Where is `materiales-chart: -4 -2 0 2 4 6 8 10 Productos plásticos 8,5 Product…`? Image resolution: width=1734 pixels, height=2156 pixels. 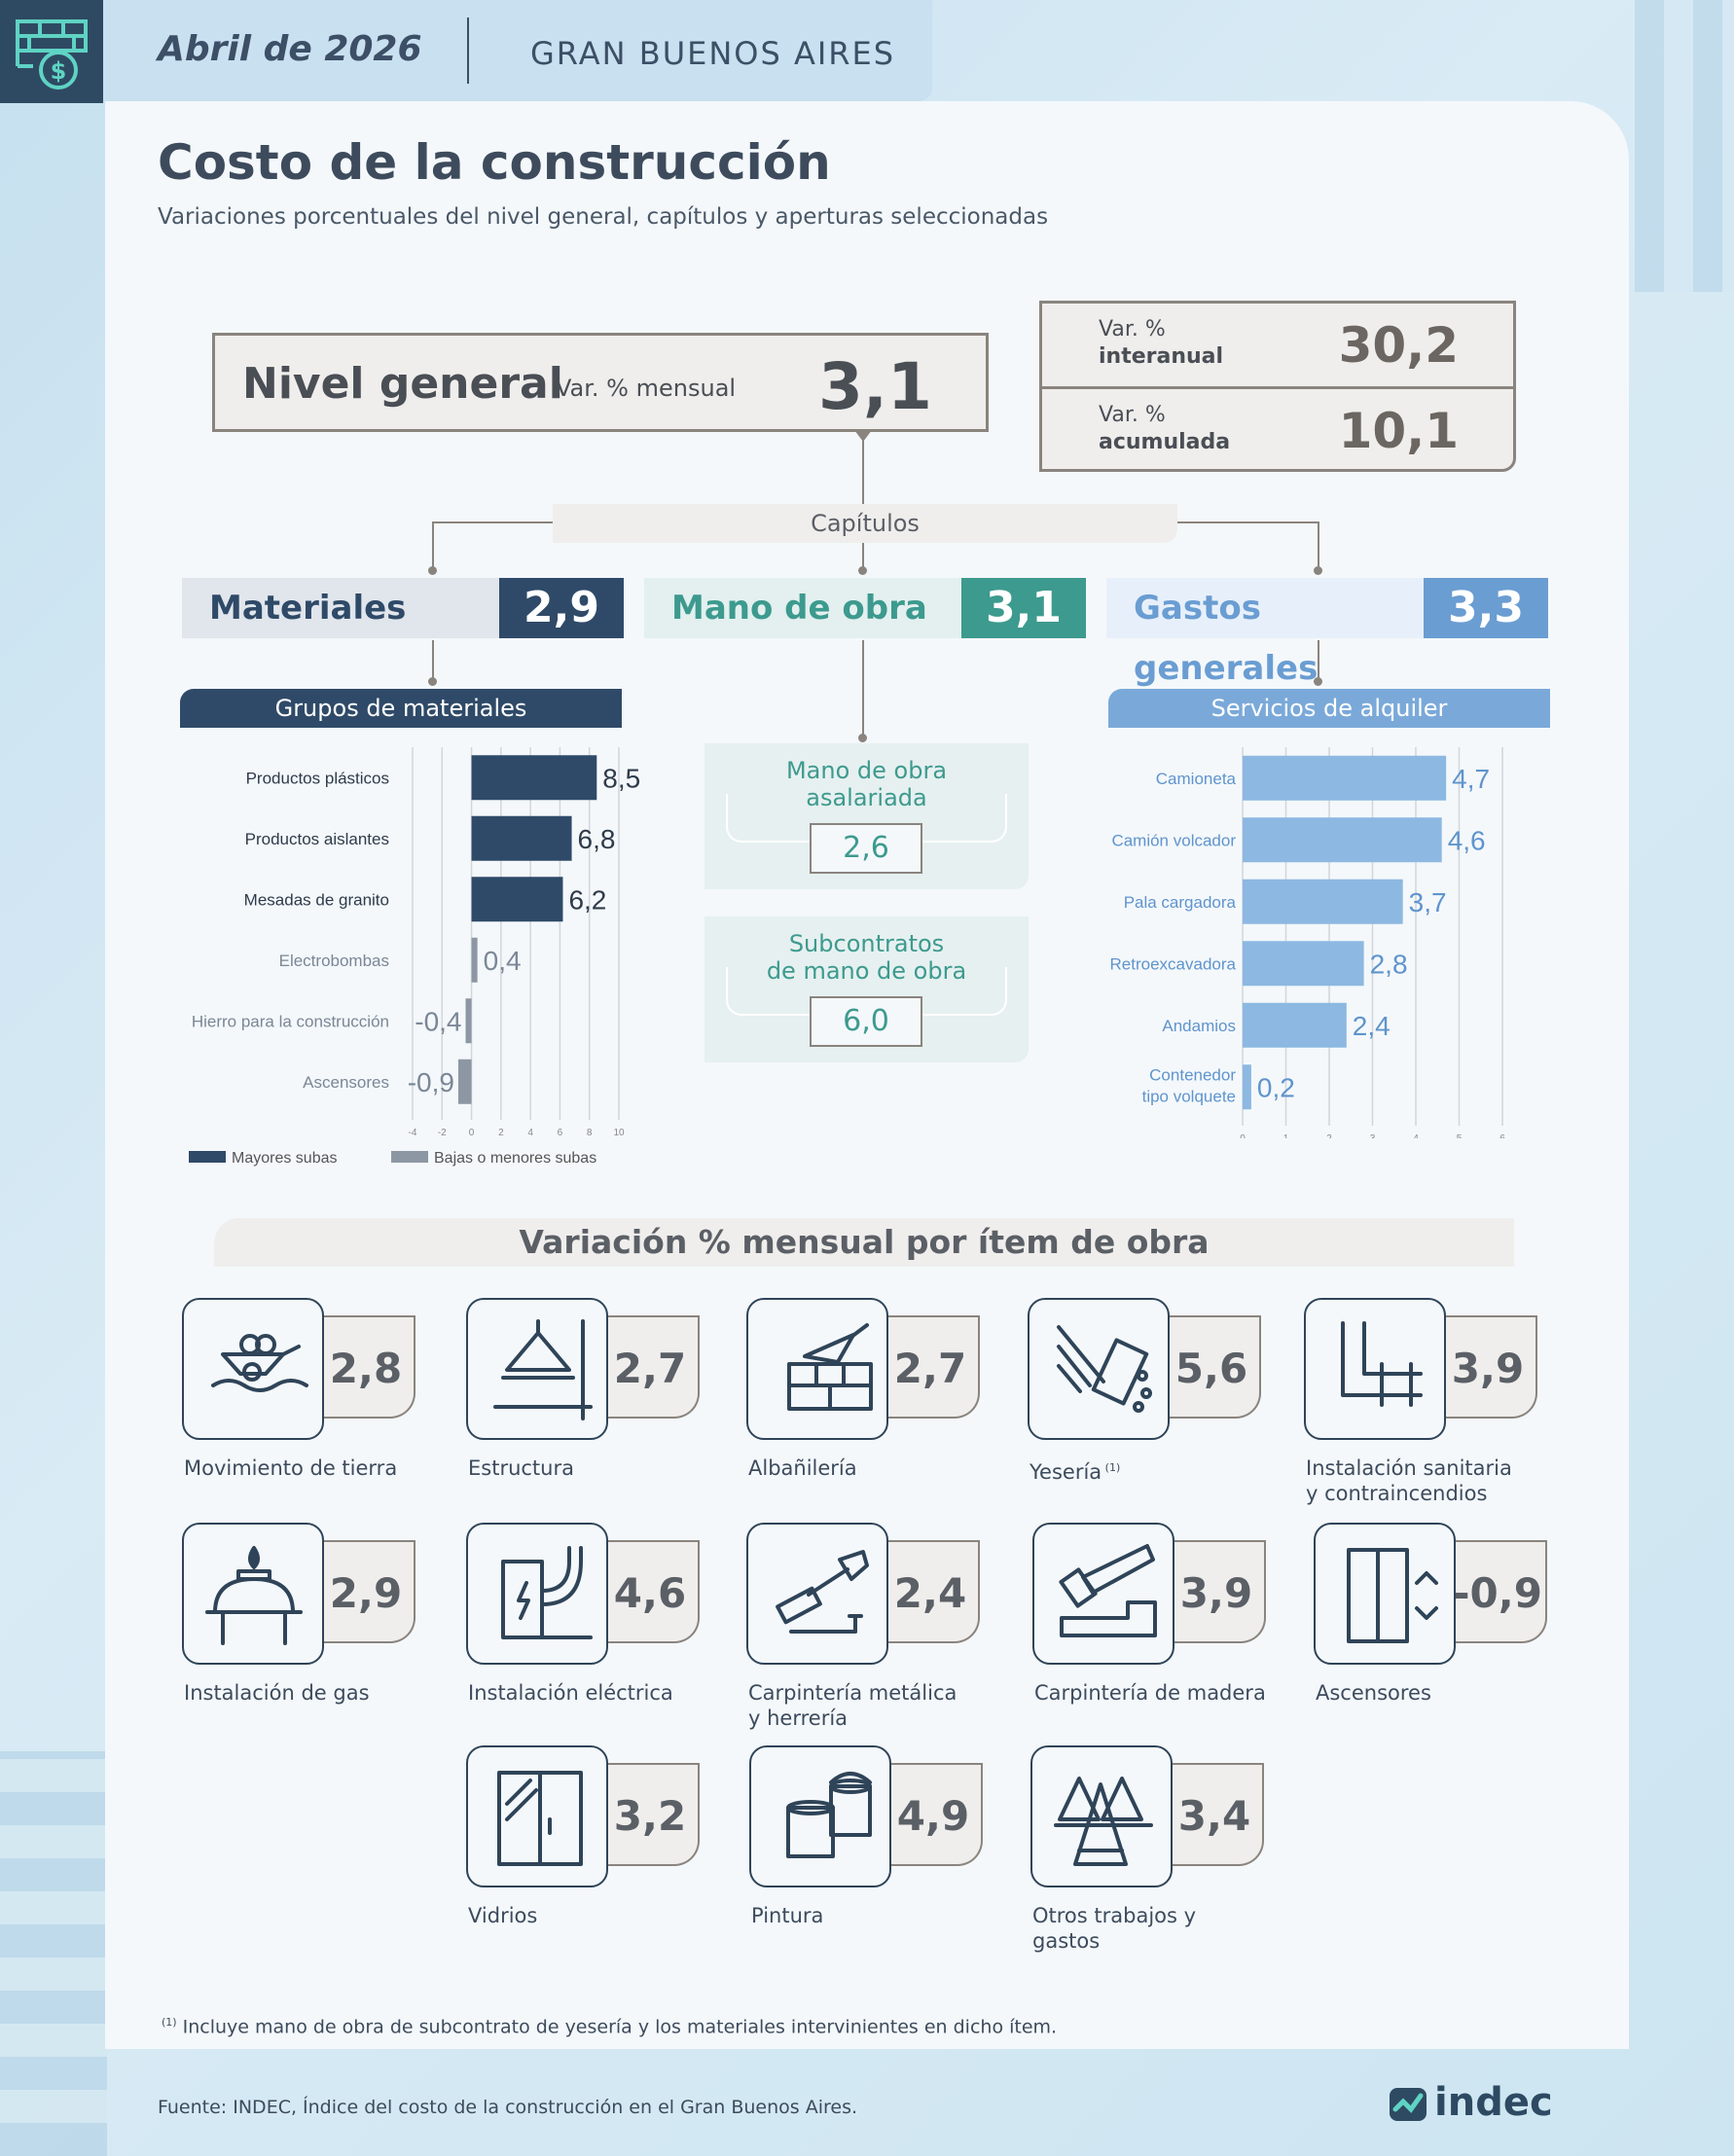 materiales-chart: -4 -2 0 2 4 6 8 10 Productos plásticos 8,5 Product… is located at coordinates (414, 957).